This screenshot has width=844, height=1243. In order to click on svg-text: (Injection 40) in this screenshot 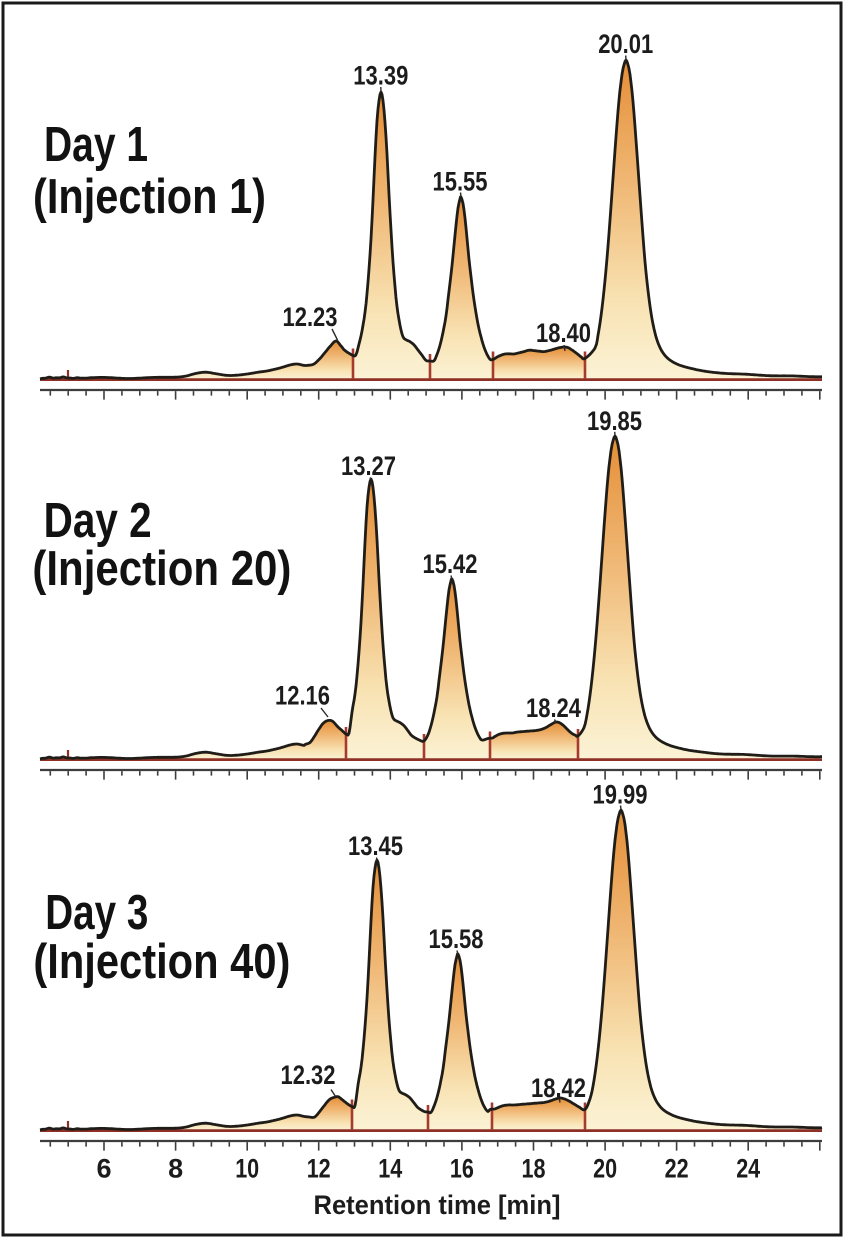, I will do `click(161, 962)`.